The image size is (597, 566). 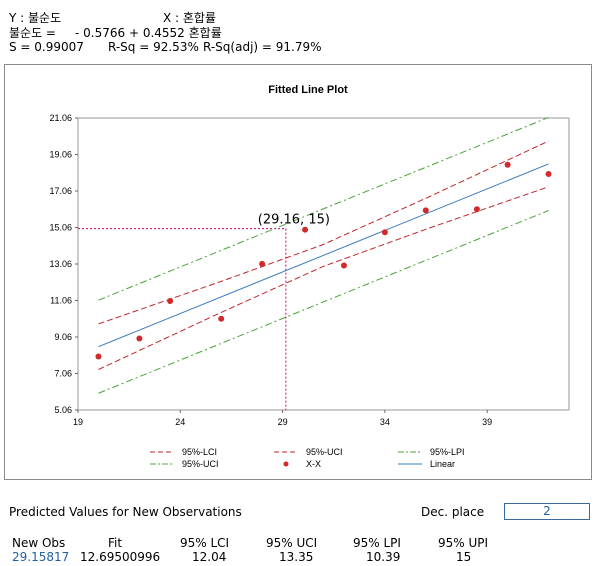 I want to click on y-tick-label: 13.06, so click(x=60, y=264).